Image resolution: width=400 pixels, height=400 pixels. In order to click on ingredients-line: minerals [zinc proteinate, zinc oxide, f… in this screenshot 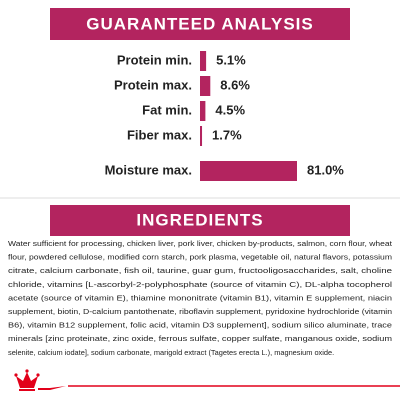, I will do `click(200, 338)`.